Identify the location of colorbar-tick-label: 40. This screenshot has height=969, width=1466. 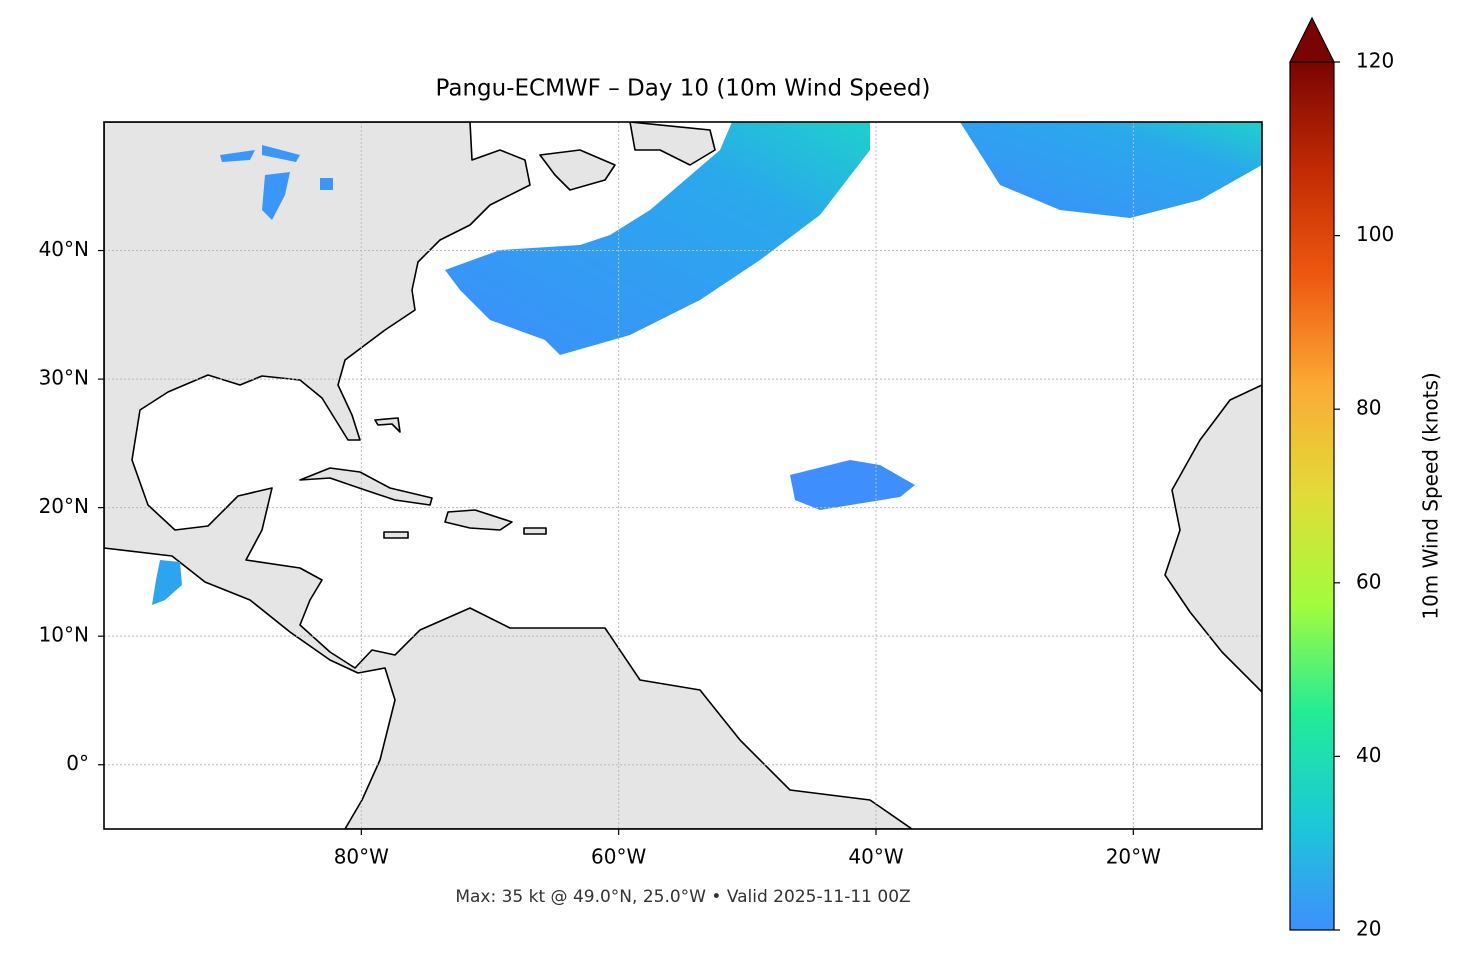
(1368, 755).